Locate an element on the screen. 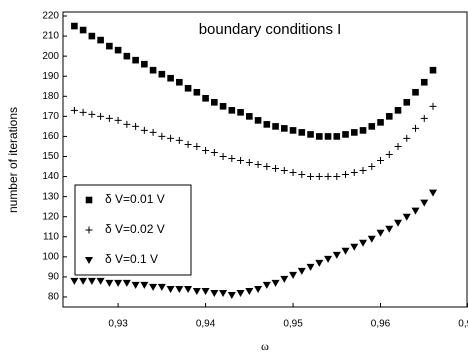 Image resolution: width=468 pixels, height=355 pixels. y-tick-label: 100 is located at coordinates (50, 256).